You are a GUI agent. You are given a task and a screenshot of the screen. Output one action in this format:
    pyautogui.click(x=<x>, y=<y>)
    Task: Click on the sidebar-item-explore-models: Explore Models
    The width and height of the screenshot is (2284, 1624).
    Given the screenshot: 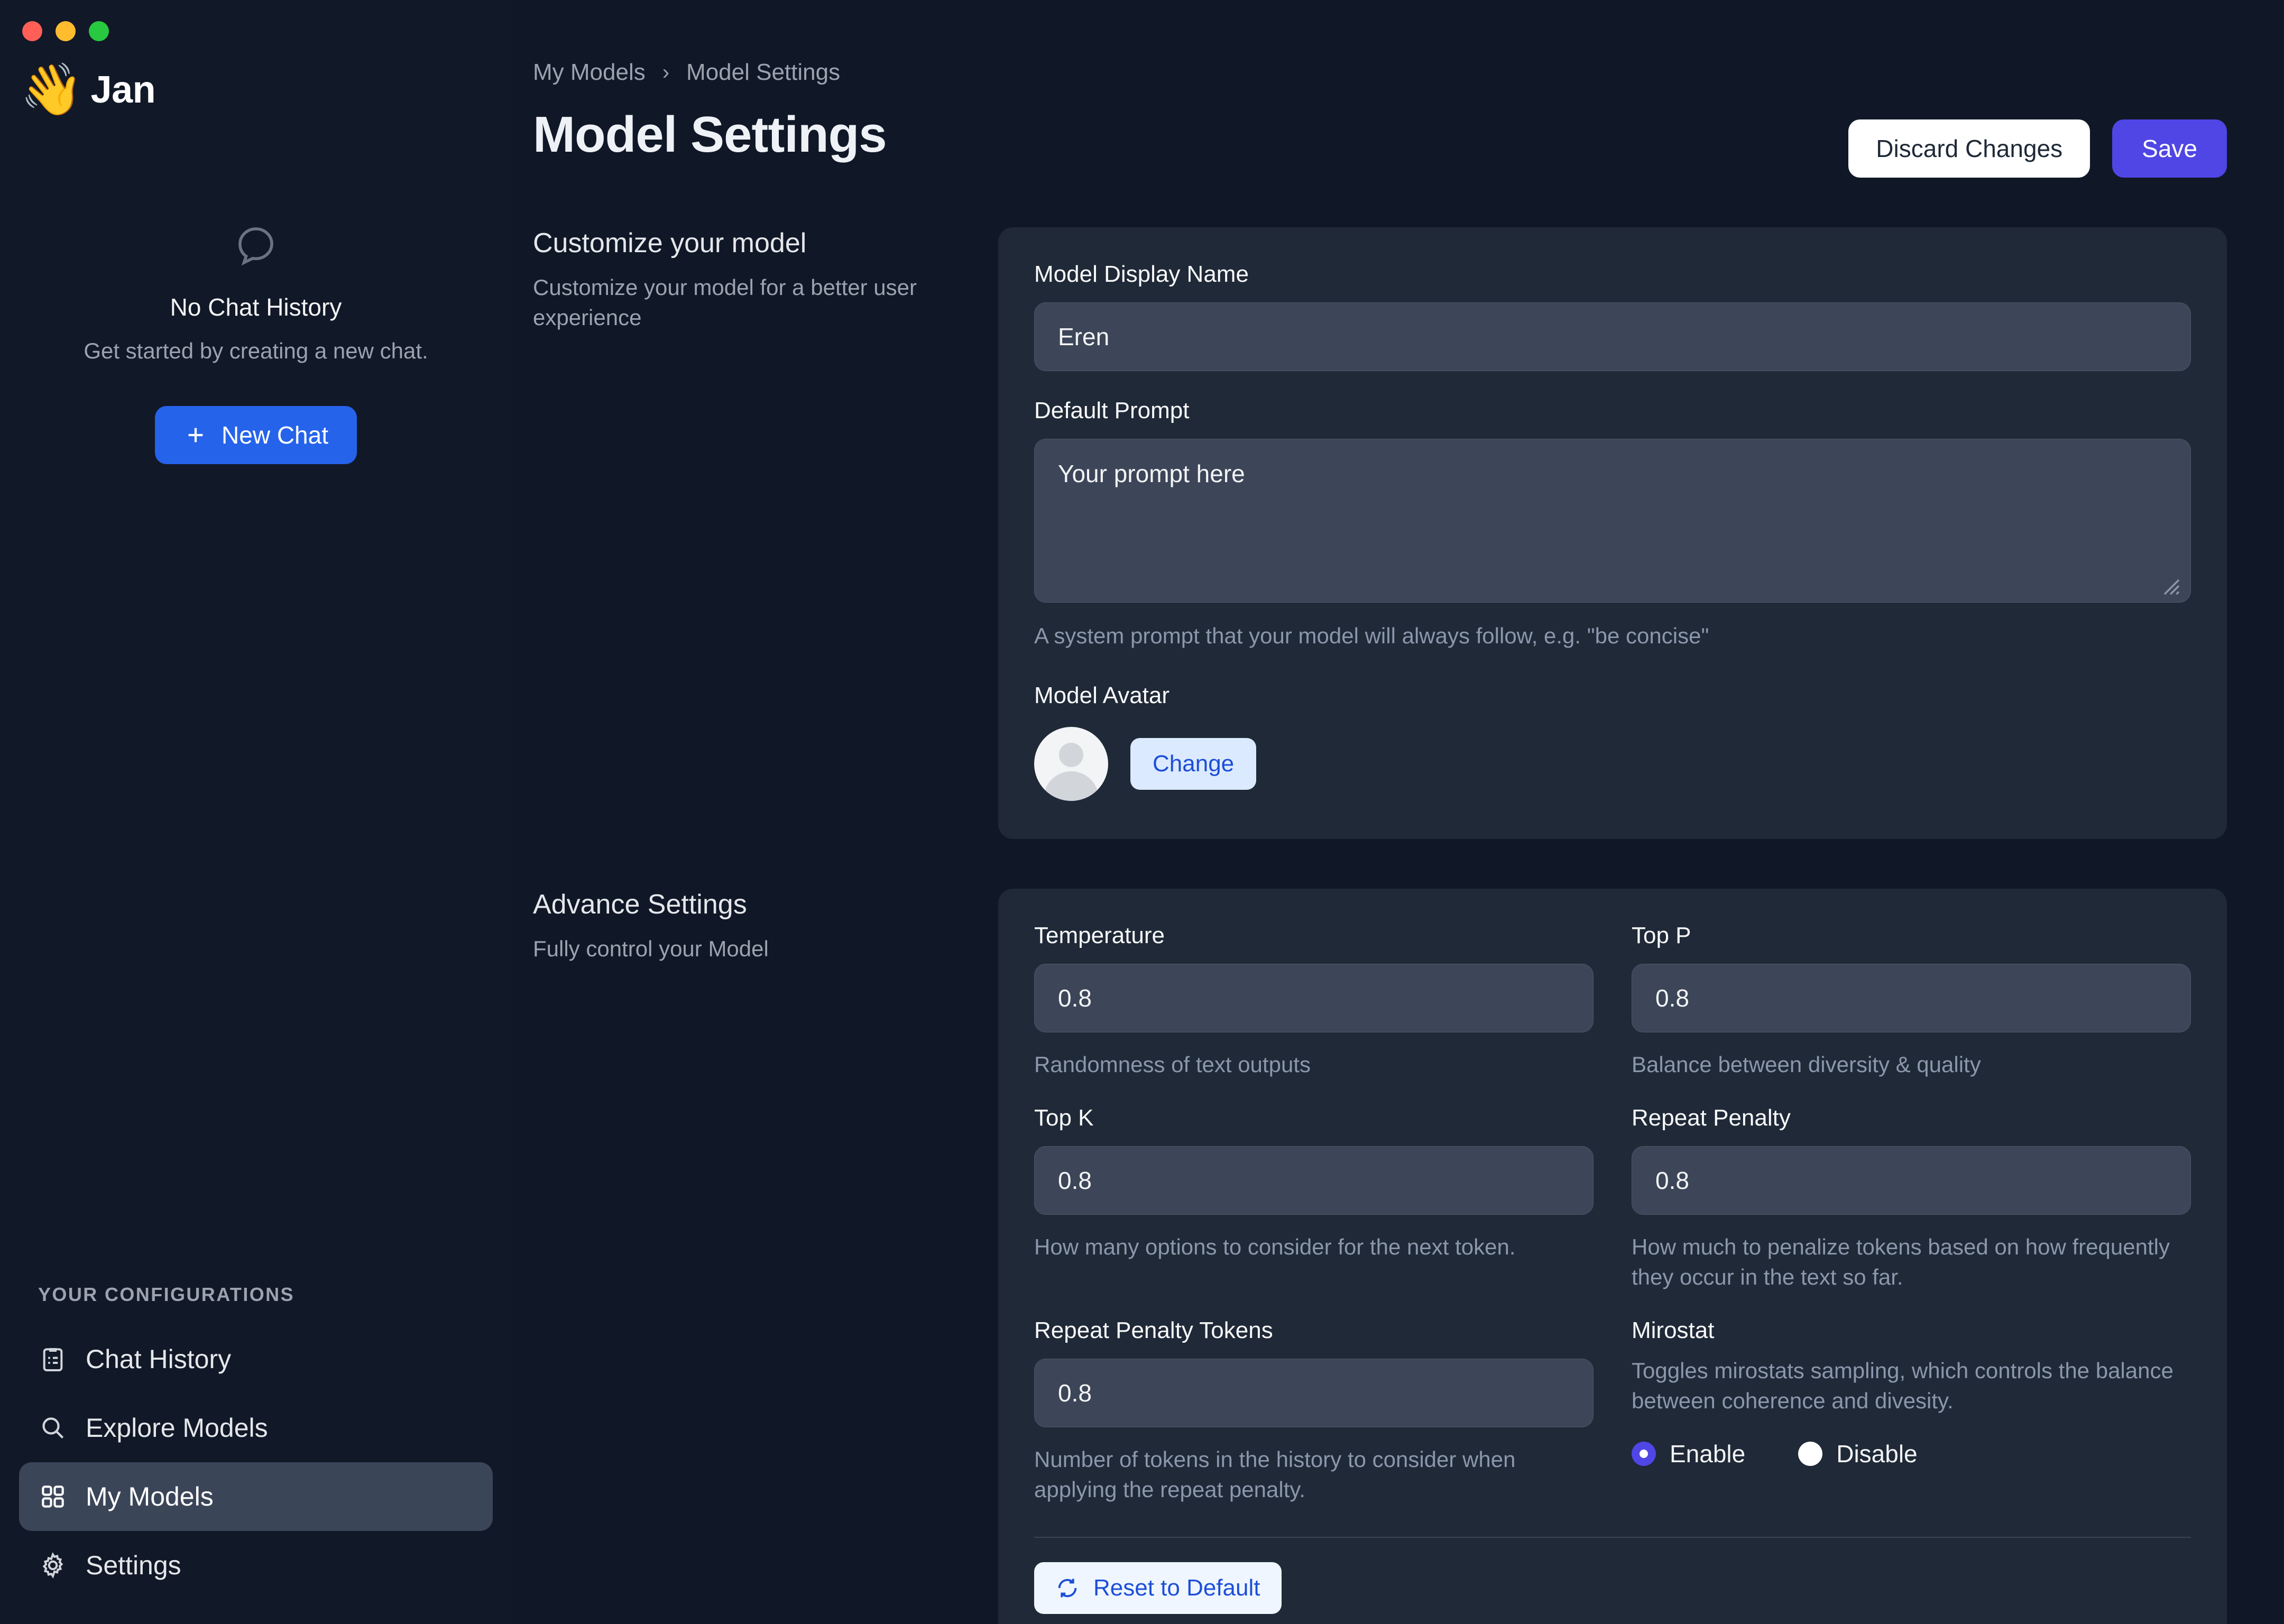 What is the action you would take?
    pyautogui.click(x=256, y=1428)
    